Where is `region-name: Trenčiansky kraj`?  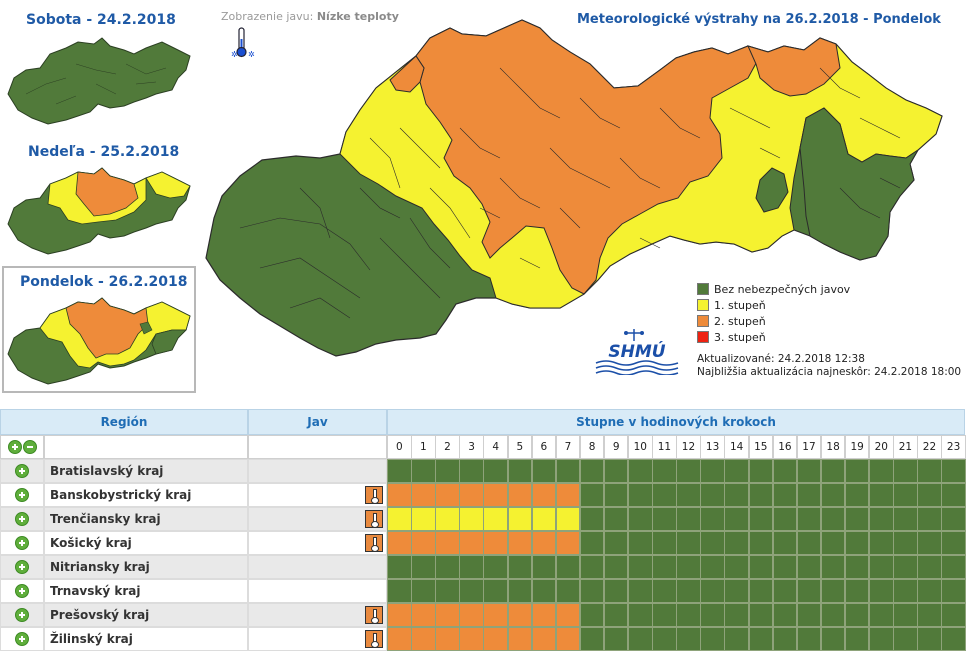
region-name: Trenčiansky kraj is located at coordinates (146, 519).